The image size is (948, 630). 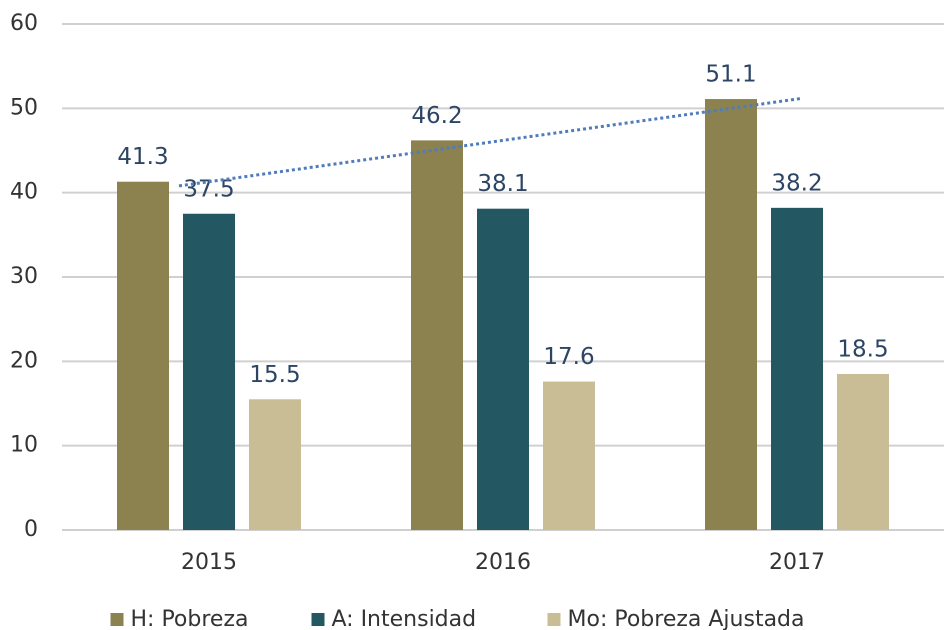 What do you see at coordinates (796, 183) in the screenshot?
I see `data-label: 38.2` at bounding box center [796, 183].